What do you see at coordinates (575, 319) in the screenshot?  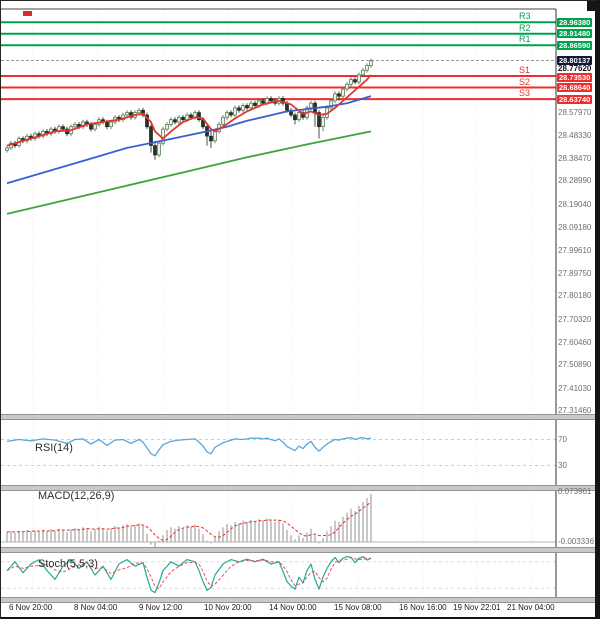 I see `price-tick-label: 27.70320` at bounding box center [575, 319].